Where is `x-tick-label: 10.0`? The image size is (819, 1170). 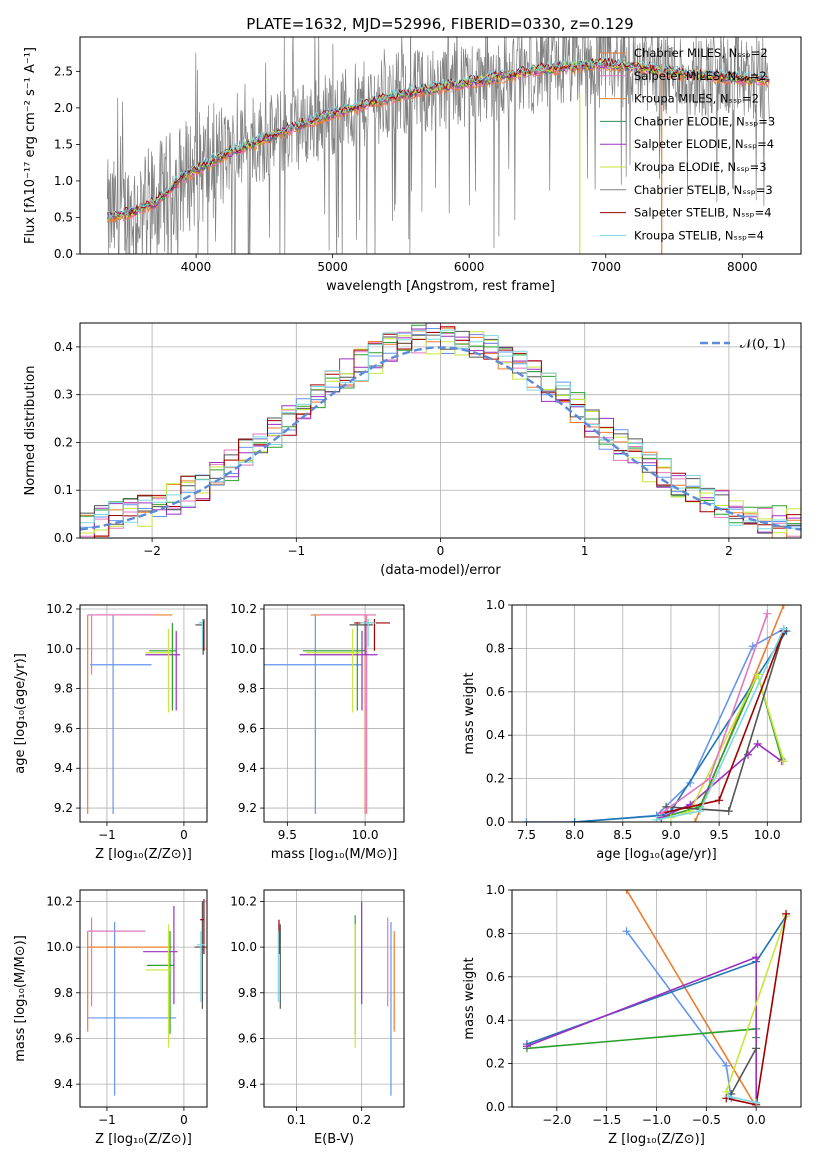 x-tick-label: 10.0 is located at coordinates (365, 835).